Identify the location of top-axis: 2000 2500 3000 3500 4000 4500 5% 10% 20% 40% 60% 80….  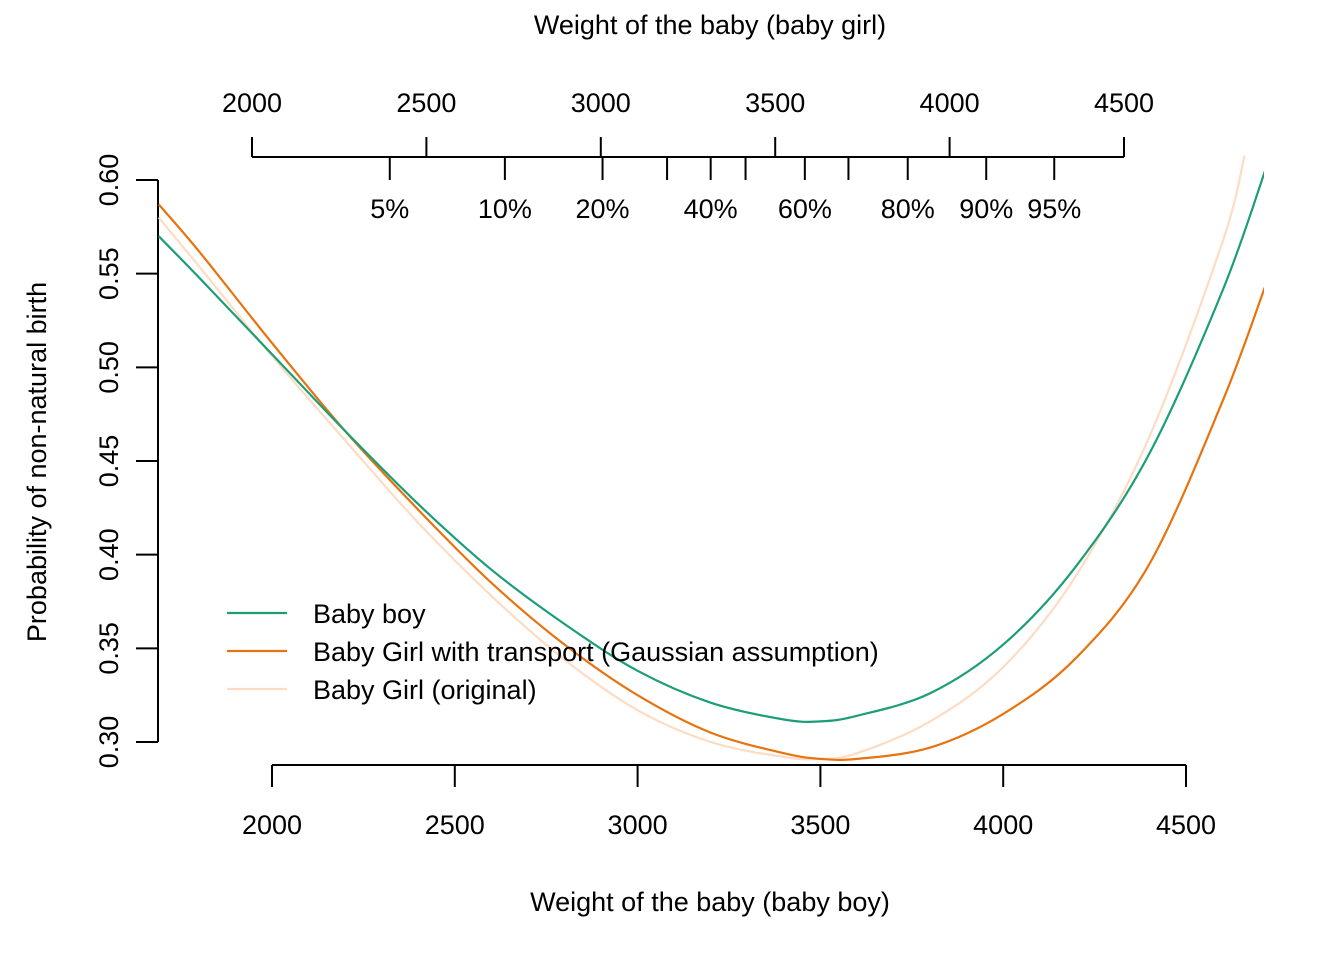
(688, 156).